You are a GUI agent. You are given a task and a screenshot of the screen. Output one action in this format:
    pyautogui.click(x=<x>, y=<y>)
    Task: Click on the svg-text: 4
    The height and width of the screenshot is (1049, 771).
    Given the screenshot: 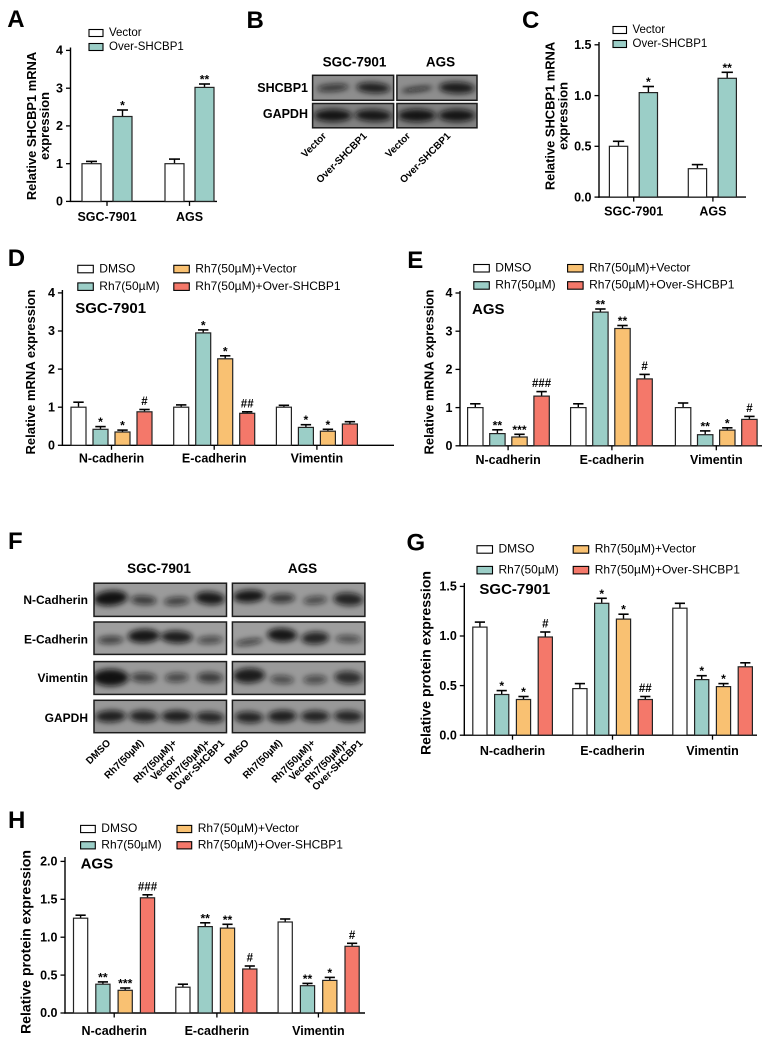 What is the action you would take?
    pyautogui.click(x=449, y=293)
    